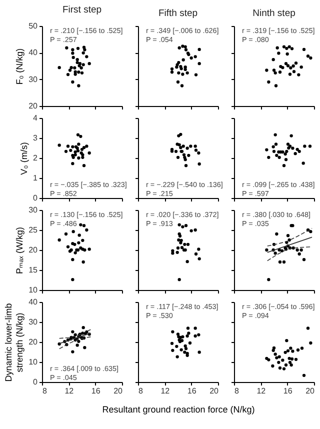 The image size is (320, 429). What do you see at coordinates (24, 158) in the screenshot?
I see `y-axis-title: V₀ (m/s)` at bounding box center [24, 158].